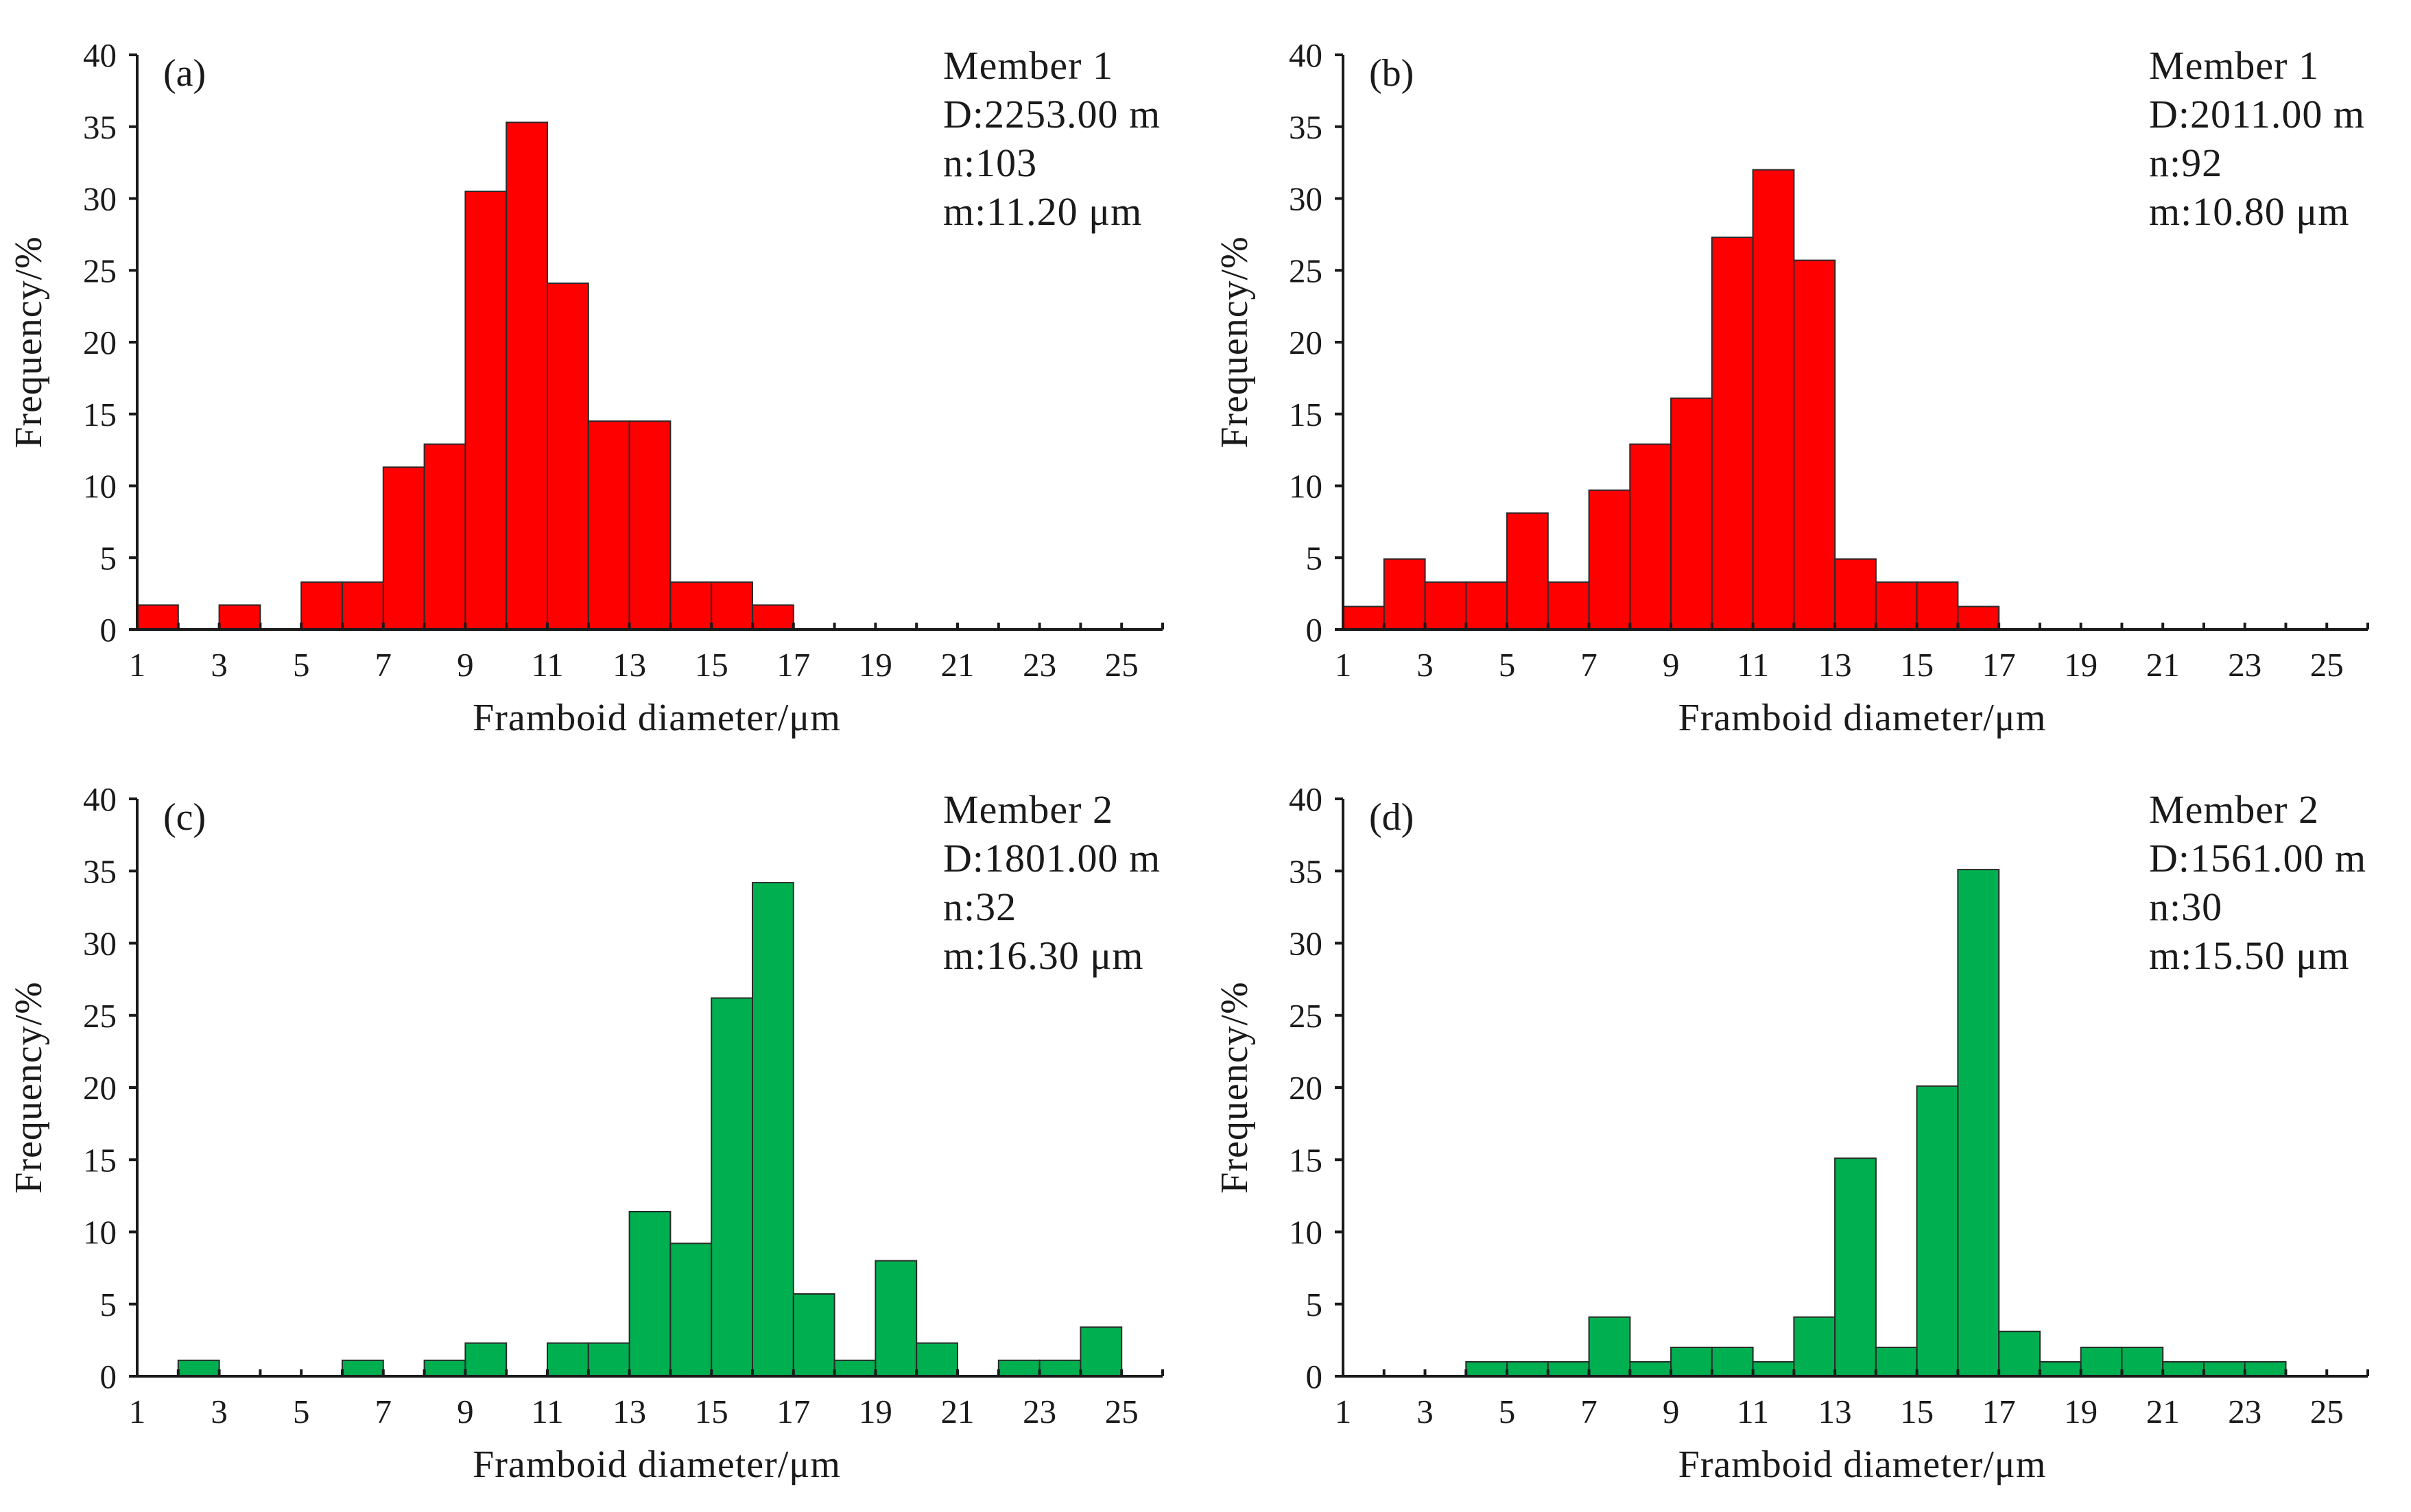 This screenshot has height=1512, width=2411. Describe the element at coordinates (990, 163) in the screenshot. I see `info-count-a: n:103` at that location.